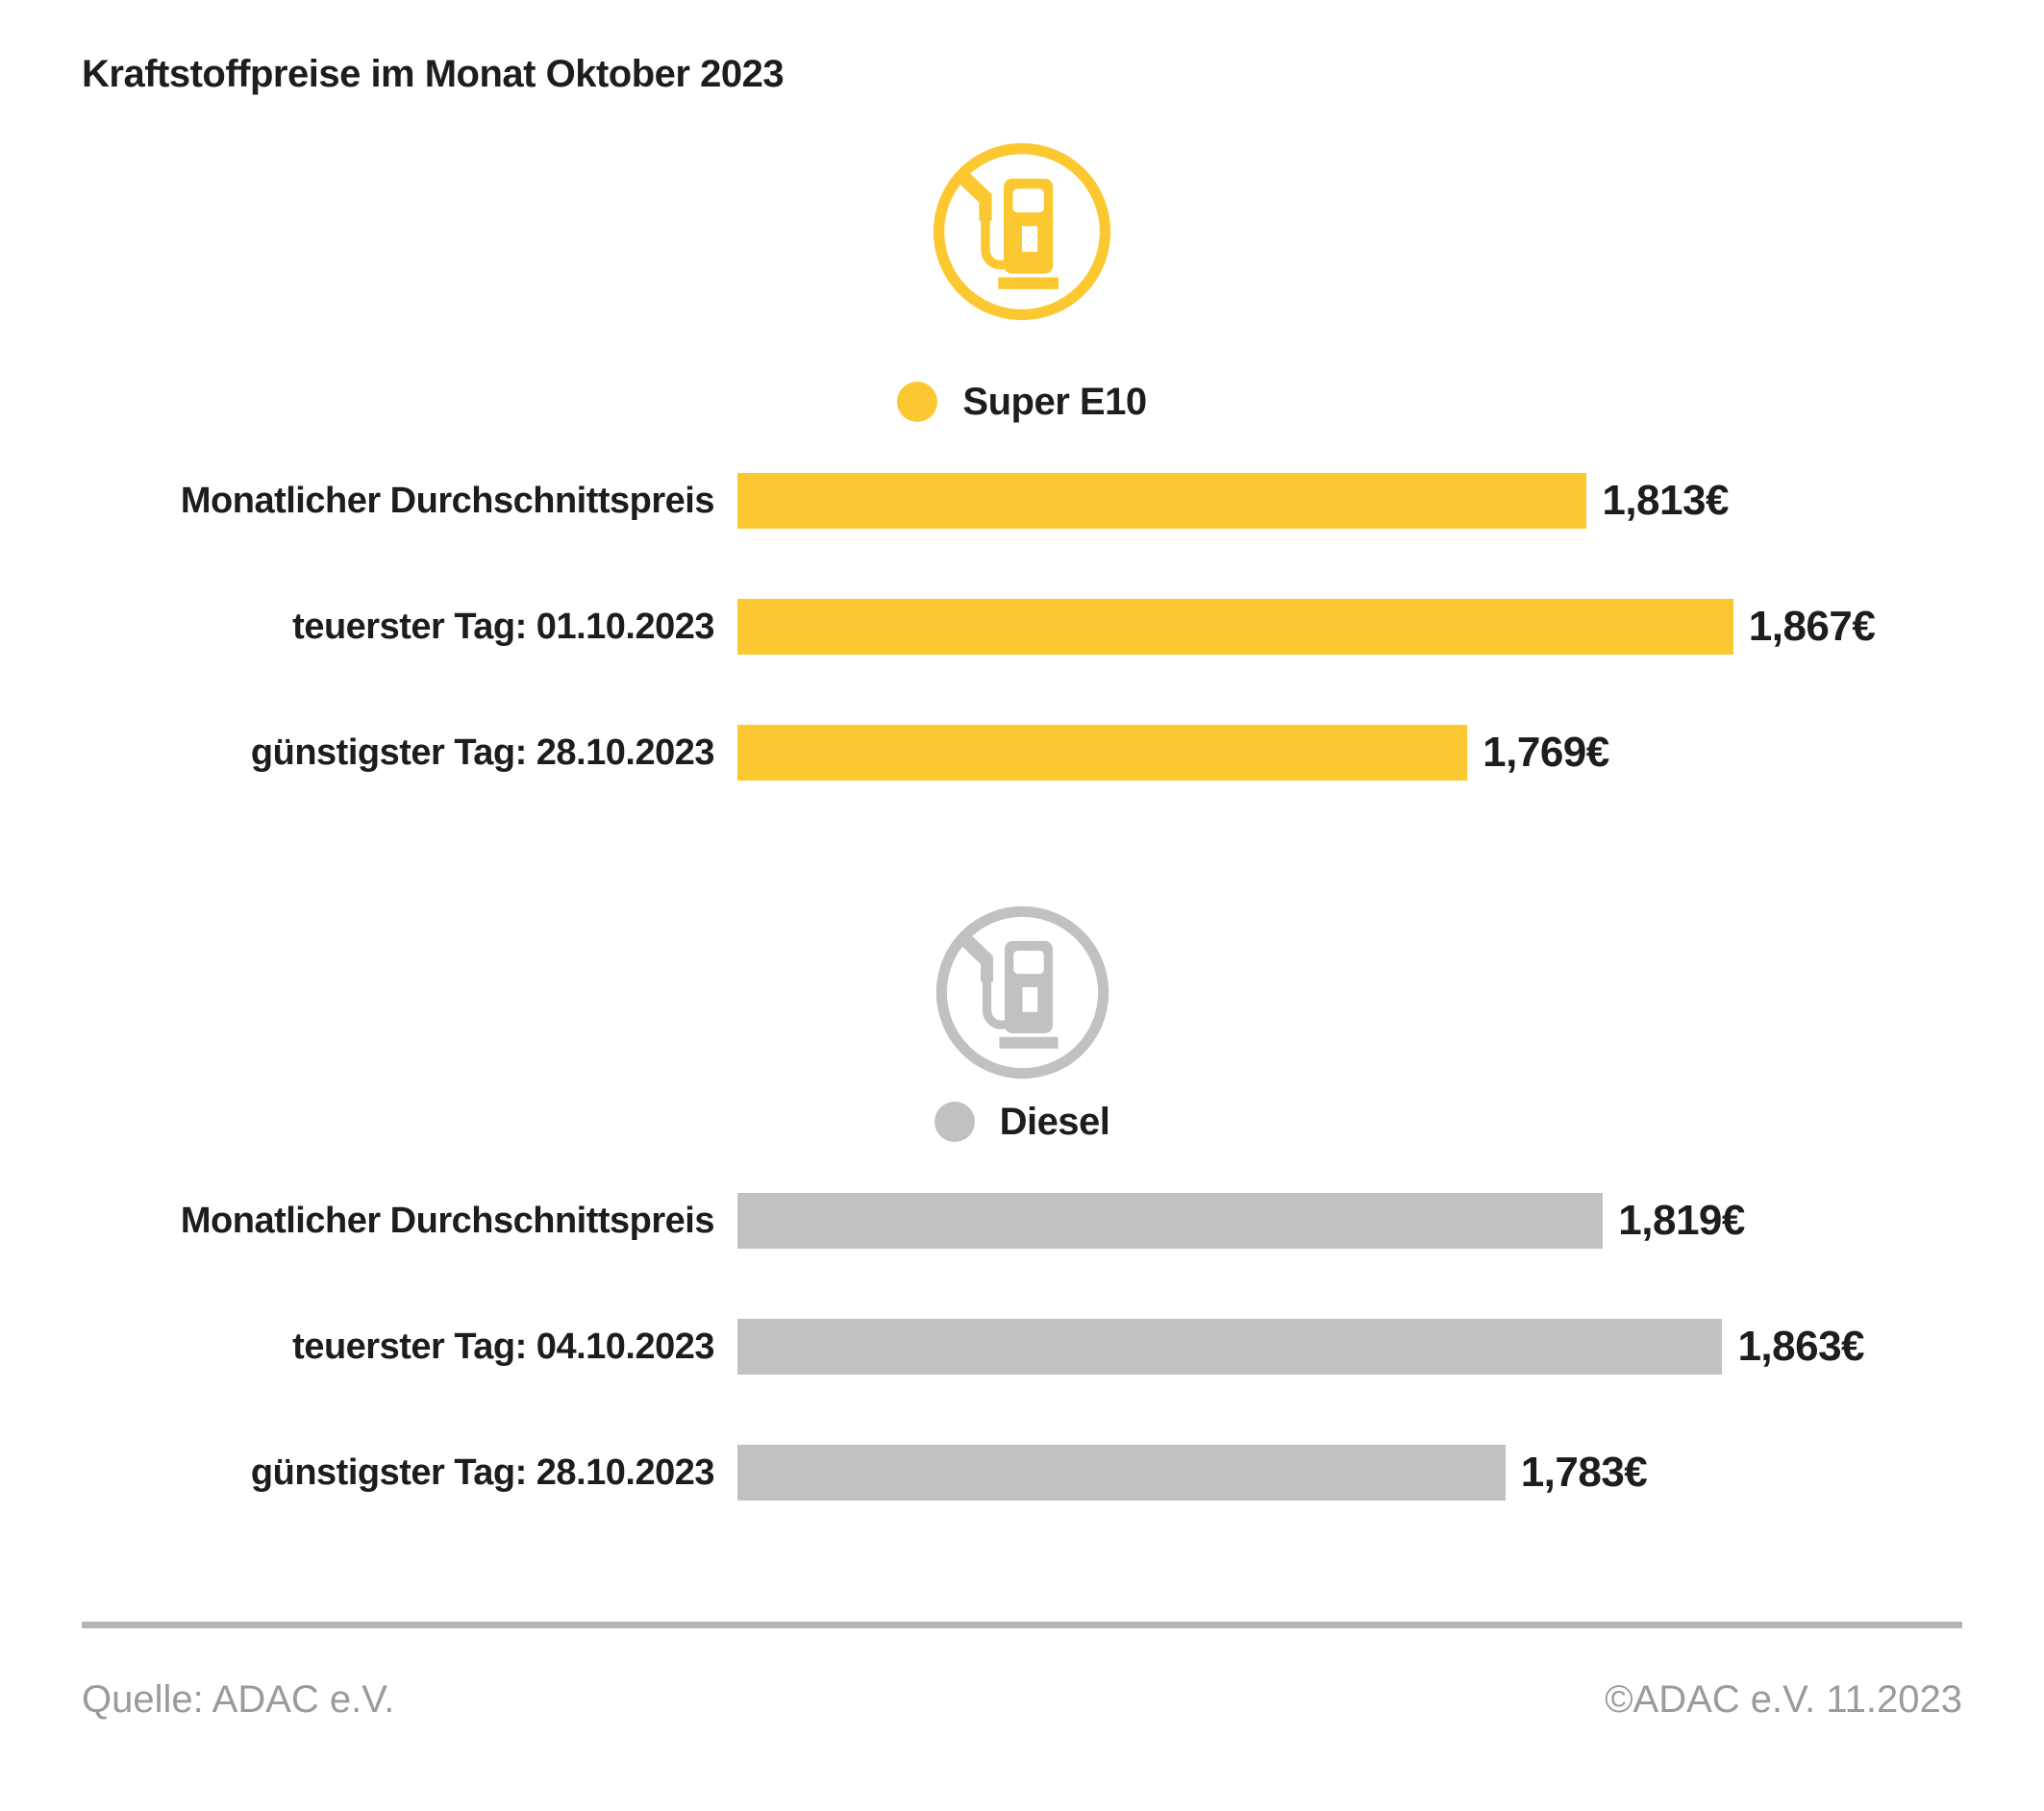 This screenshot has width=2044, height=1811. What do you see at coordinates (1054, 401) in the screenshot?
I see `legend-label: Super E10` at bounding box center [1054, 401].